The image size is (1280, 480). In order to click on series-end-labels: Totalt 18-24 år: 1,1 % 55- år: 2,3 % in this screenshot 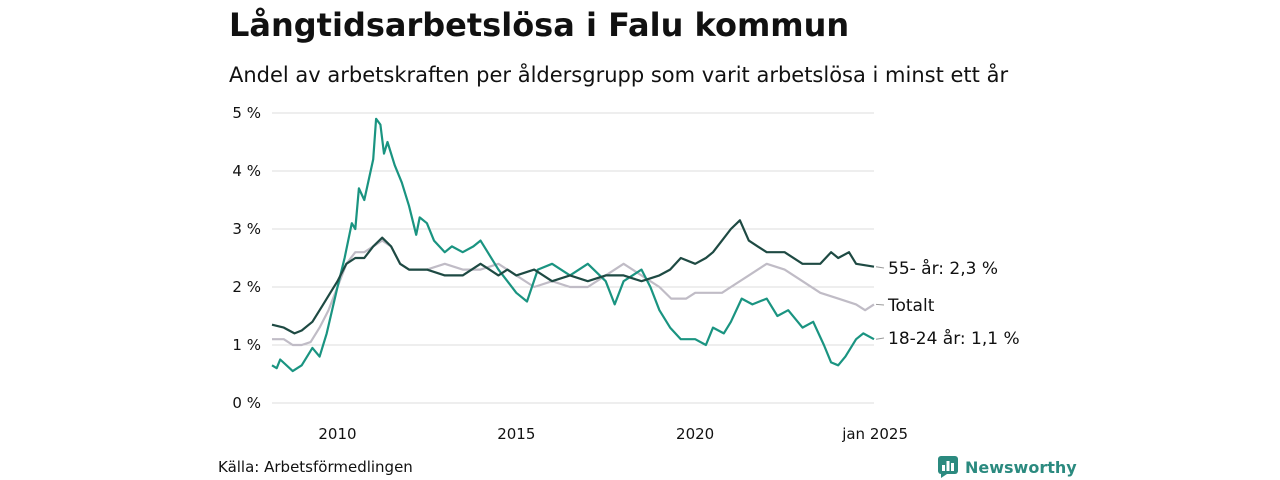, I will do `click(947, 303)`.